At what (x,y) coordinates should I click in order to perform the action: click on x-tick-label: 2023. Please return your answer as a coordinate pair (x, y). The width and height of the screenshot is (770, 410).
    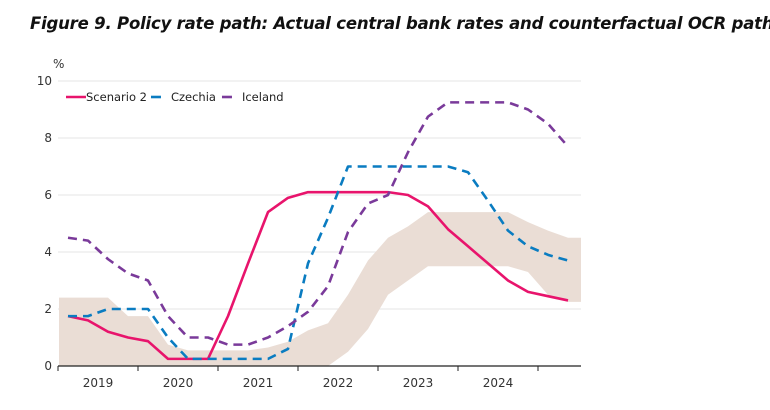
    Looking at the image, I should click on (418, 383).